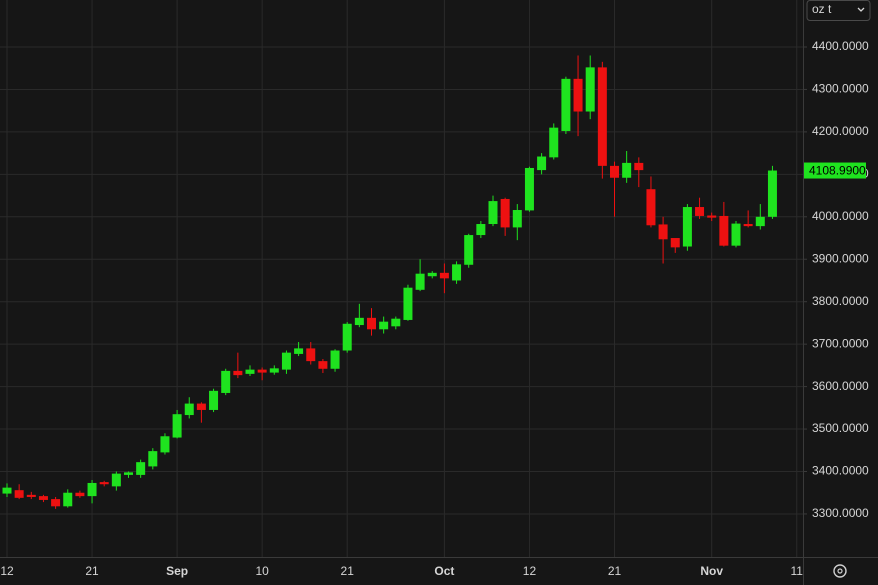 This screenshot has width=878, height=585. I want to click on y-tick-label: 4200.0000, so click(840, 131).